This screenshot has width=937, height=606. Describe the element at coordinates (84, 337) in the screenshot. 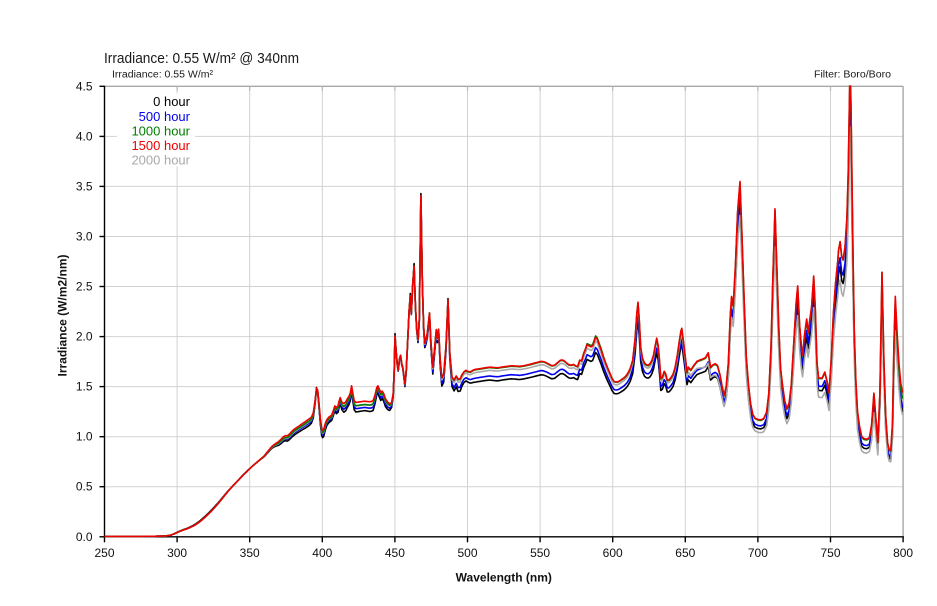

I see `svg-text: 2.0` at that location.